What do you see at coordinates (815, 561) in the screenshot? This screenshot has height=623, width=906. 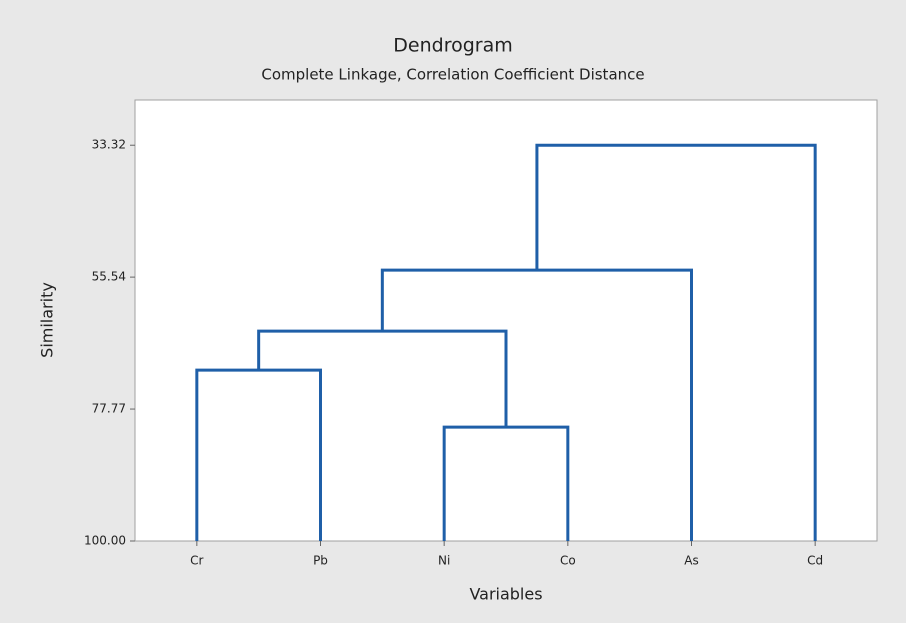 I see `x-tick-label: Cd` at bounding box center [815, 561].